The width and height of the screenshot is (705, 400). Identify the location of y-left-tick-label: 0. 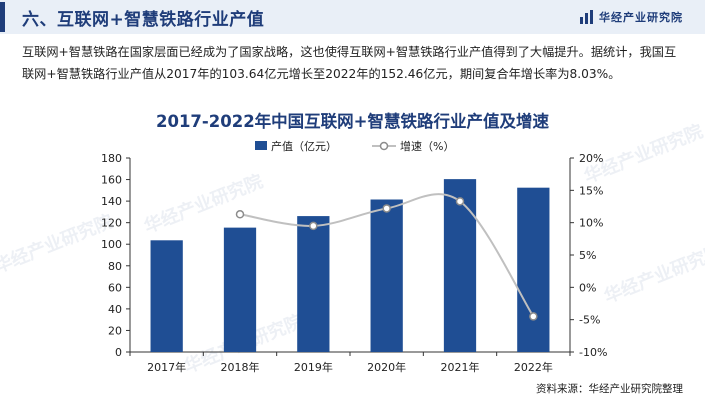
(118, 352).